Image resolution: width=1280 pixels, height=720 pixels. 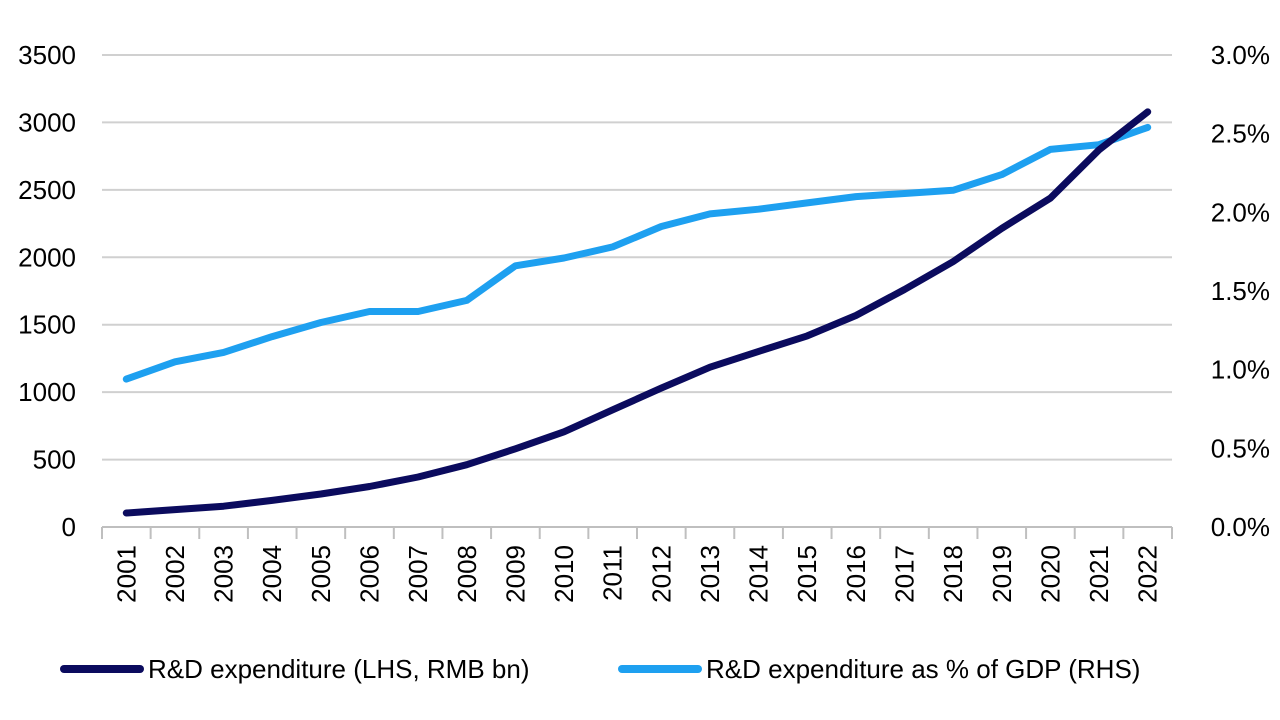 I want to click on right-y-axis: 0.0% 0.5% 1.0% 1.5% 2.0% 2.5% 3.0%, so click(x=1240, y=291).